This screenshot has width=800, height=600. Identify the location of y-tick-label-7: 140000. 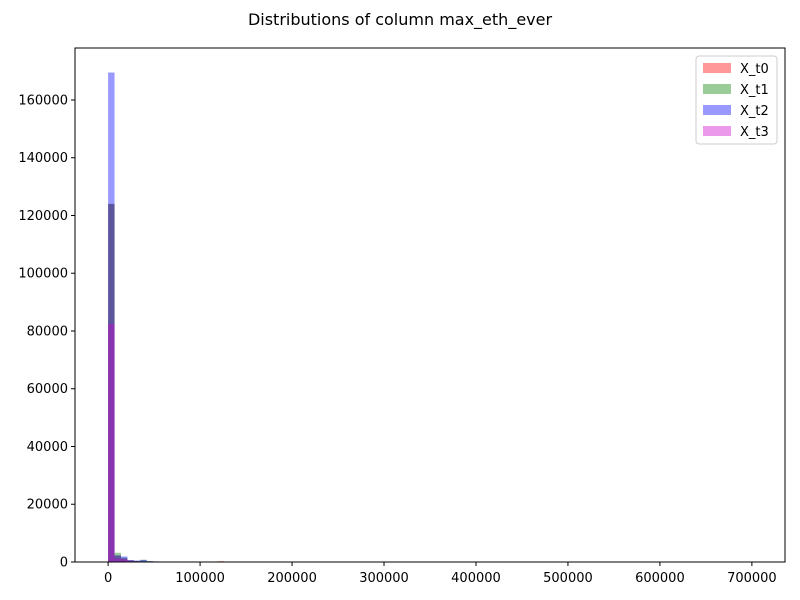
(43, 158).